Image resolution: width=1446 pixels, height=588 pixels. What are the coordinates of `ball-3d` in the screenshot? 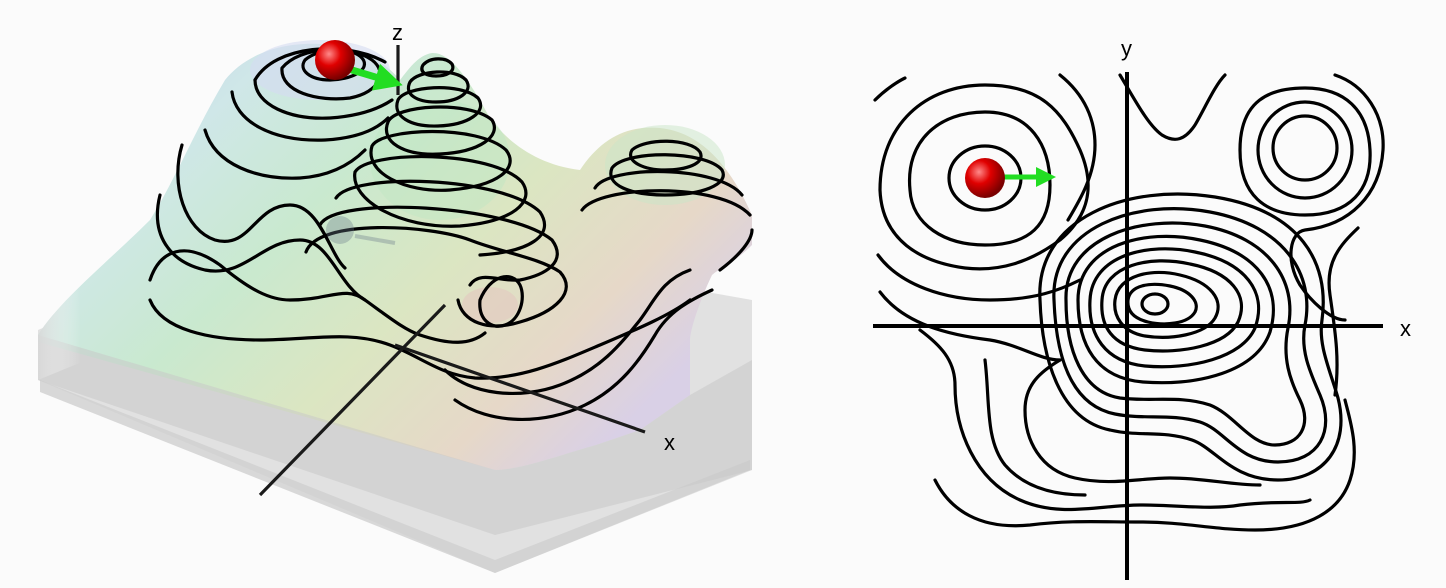 It's located at (335, 60).